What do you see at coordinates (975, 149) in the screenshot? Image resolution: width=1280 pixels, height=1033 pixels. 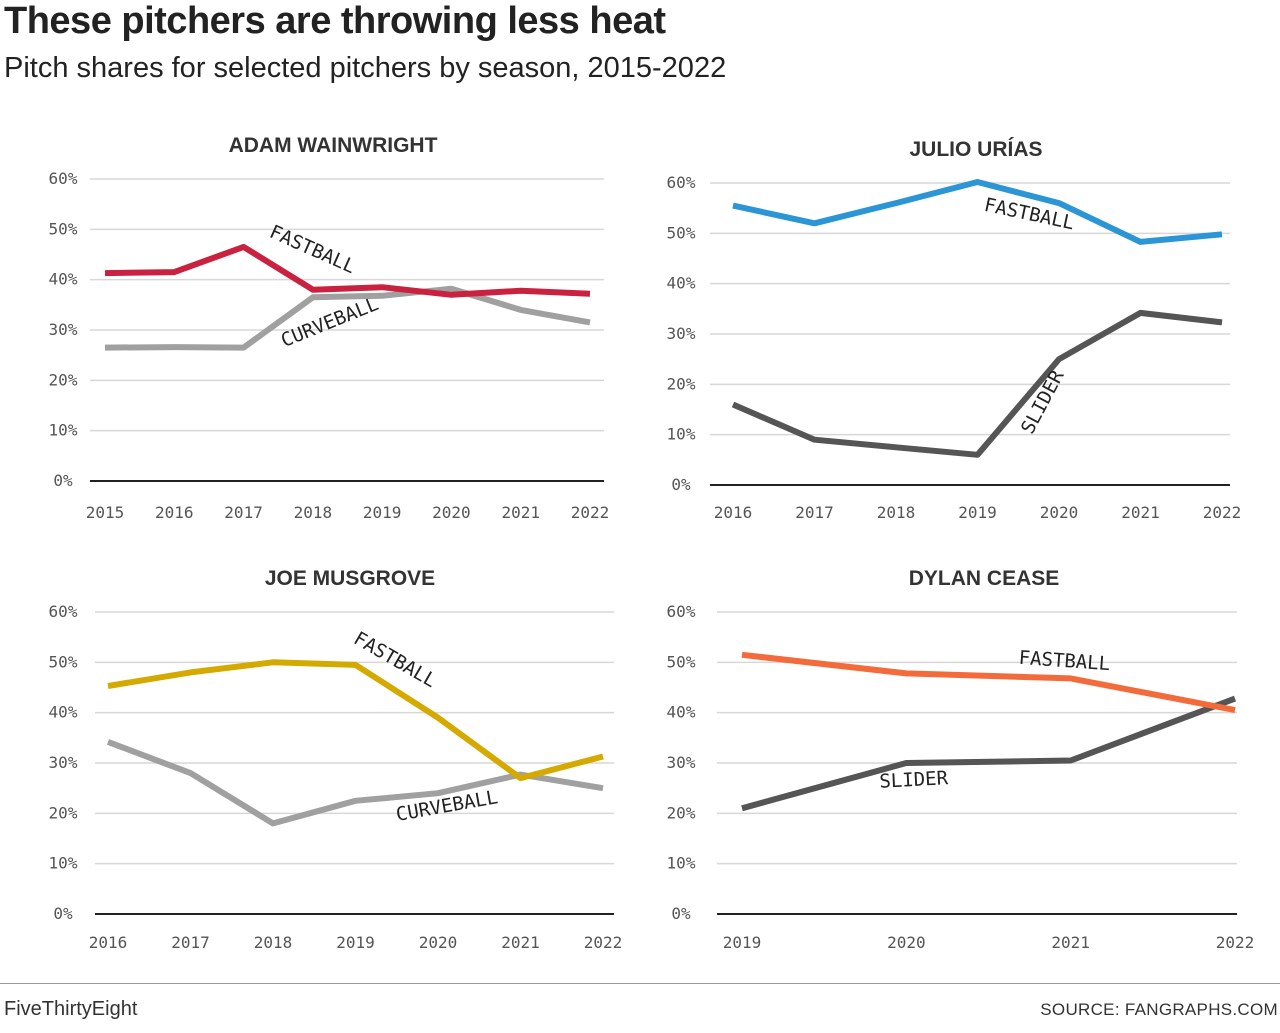 I see `panel-title: JULIO URÍAS` at bounding box center [975, 149].